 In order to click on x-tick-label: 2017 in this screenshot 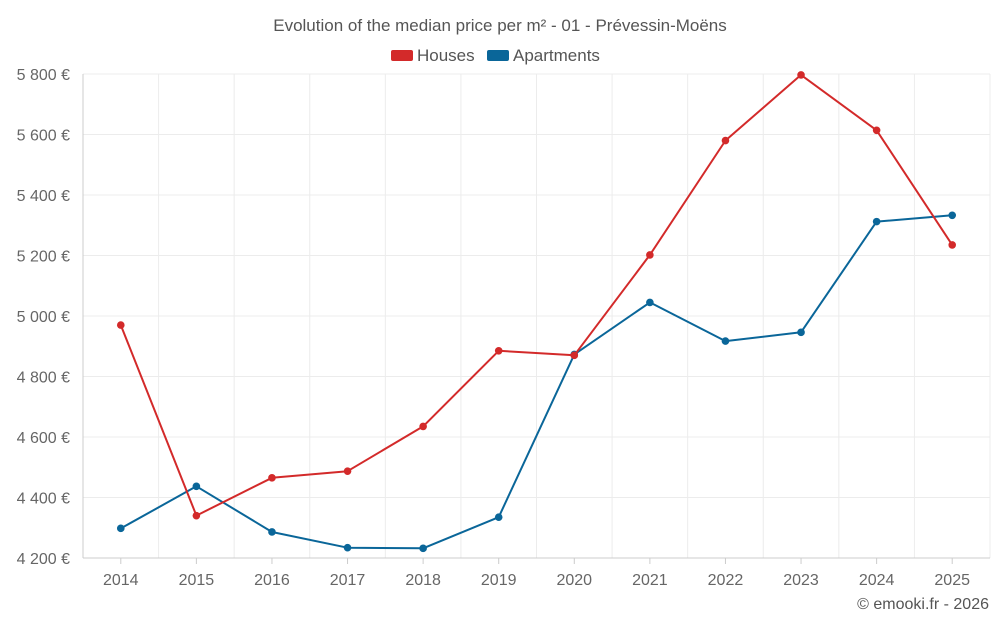, I will do `click(348, 580)`.